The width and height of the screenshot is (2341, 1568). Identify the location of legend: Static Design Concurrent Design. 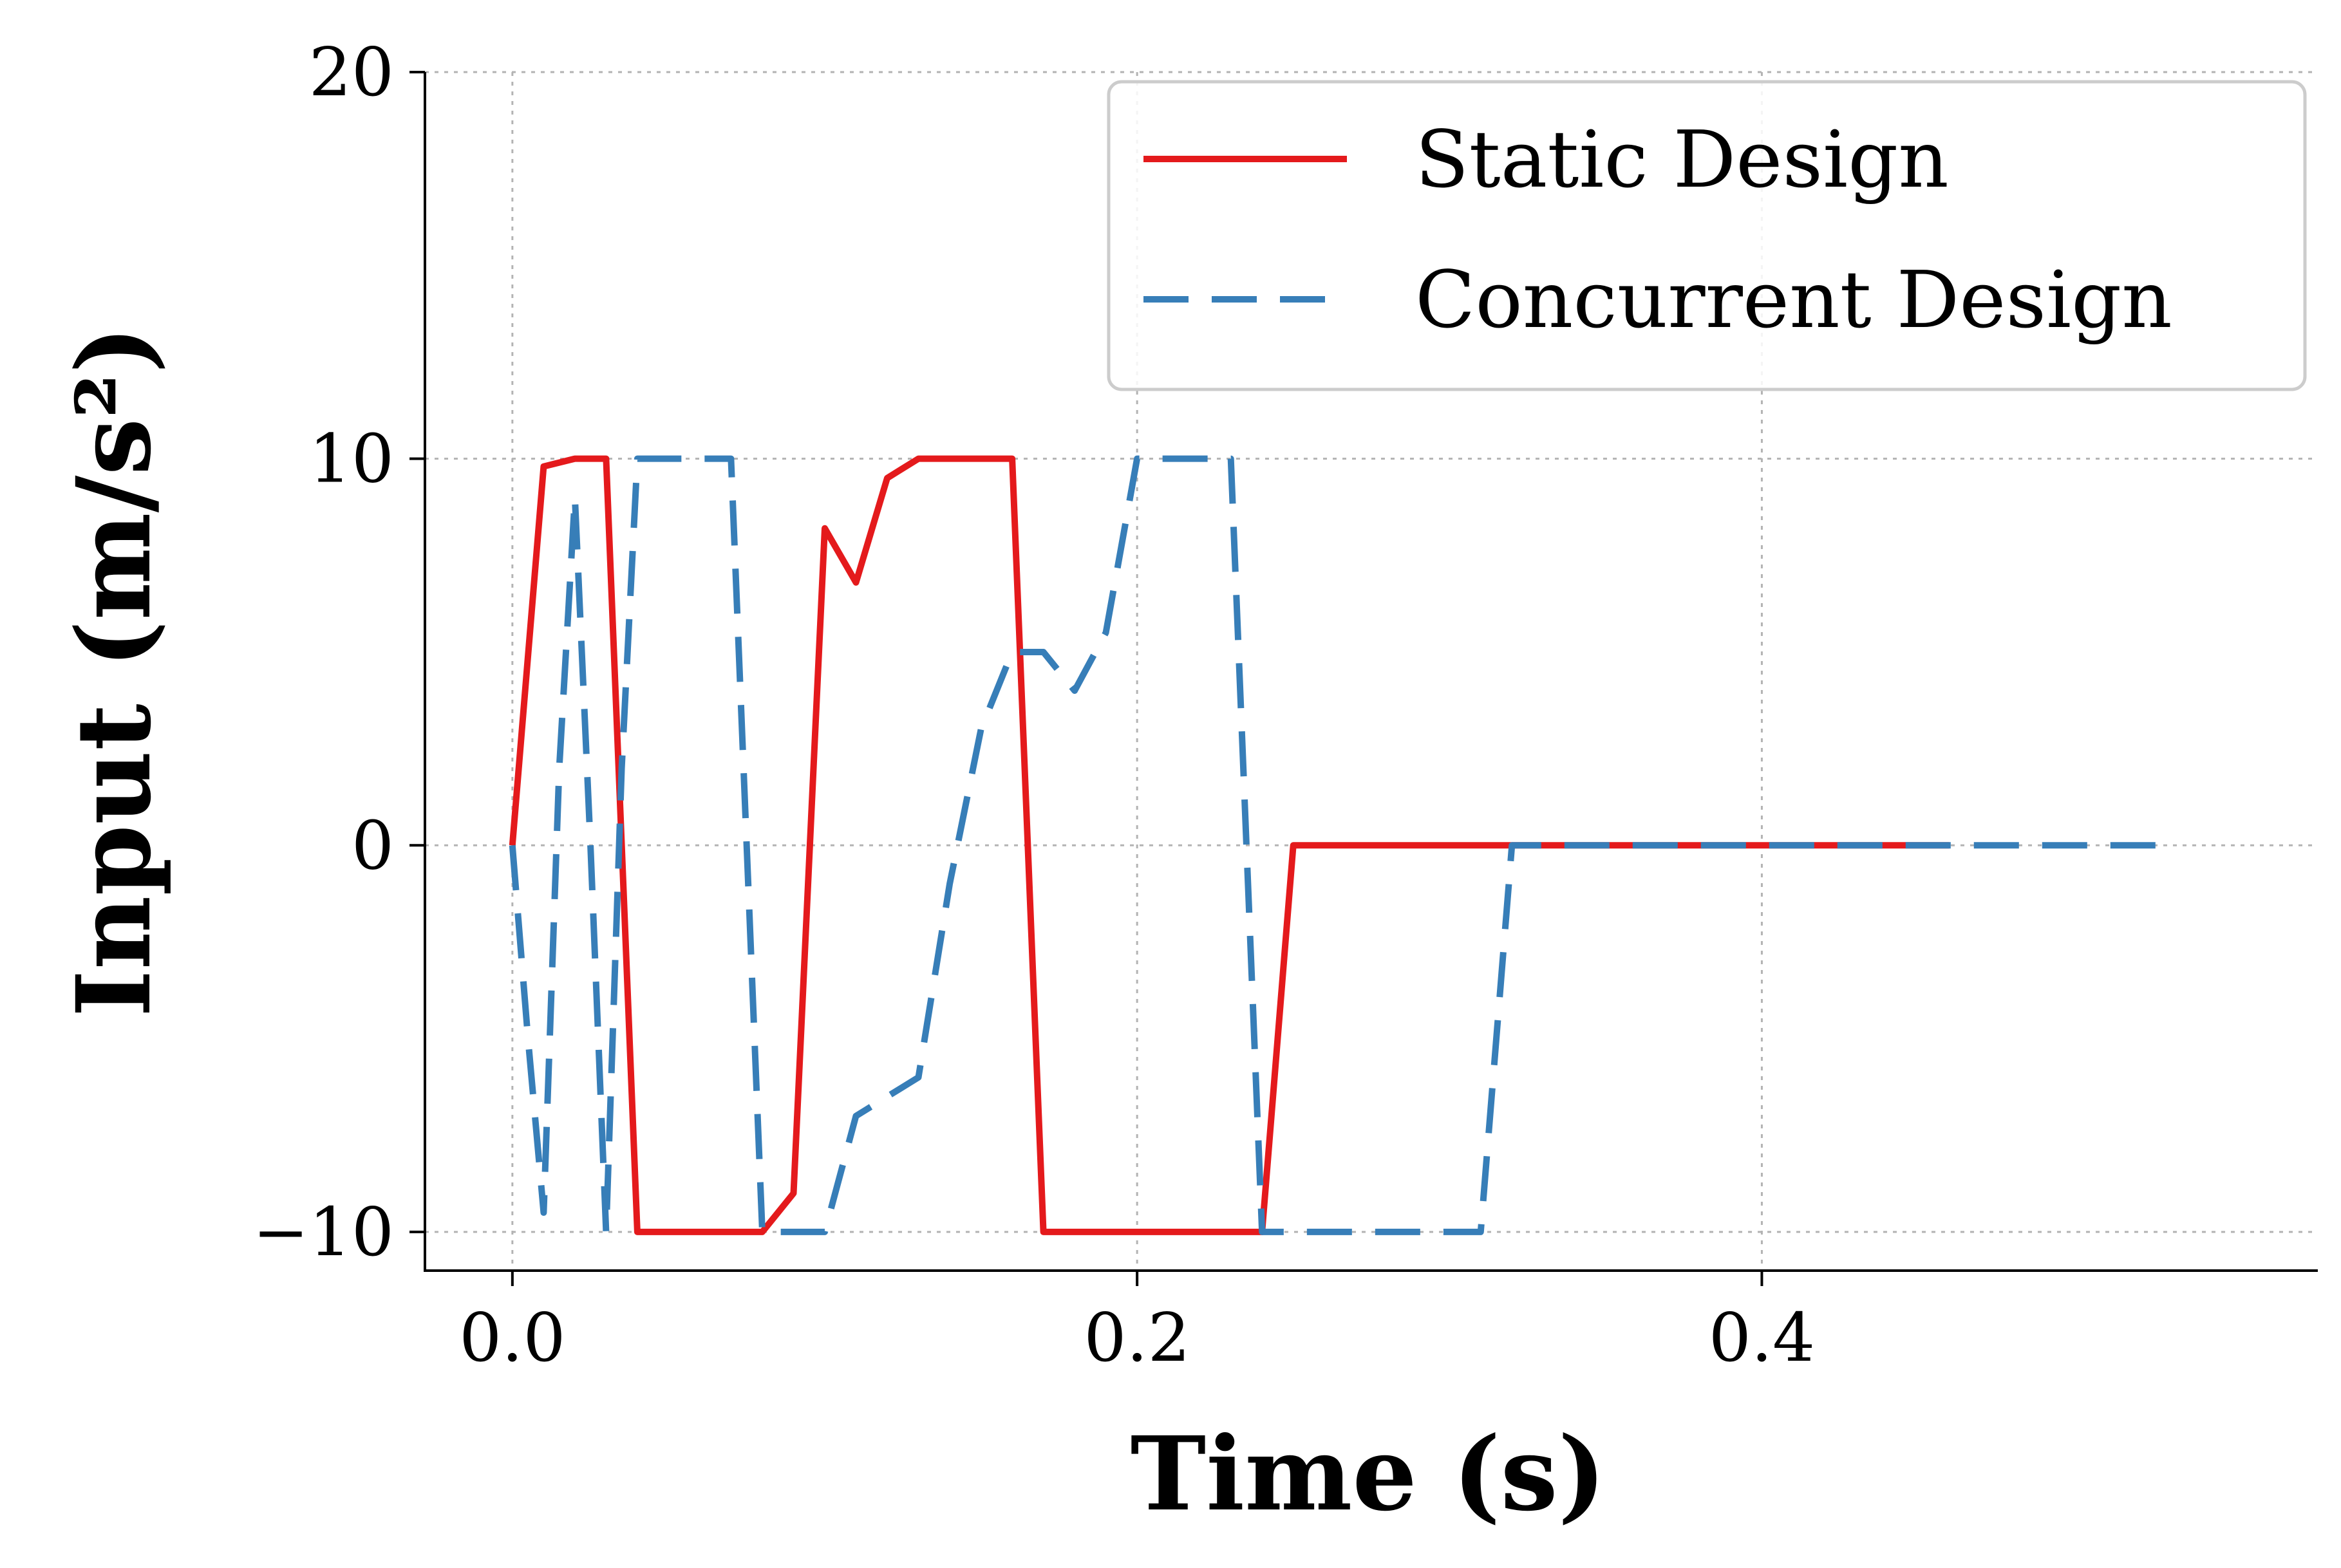
(1707, 235).